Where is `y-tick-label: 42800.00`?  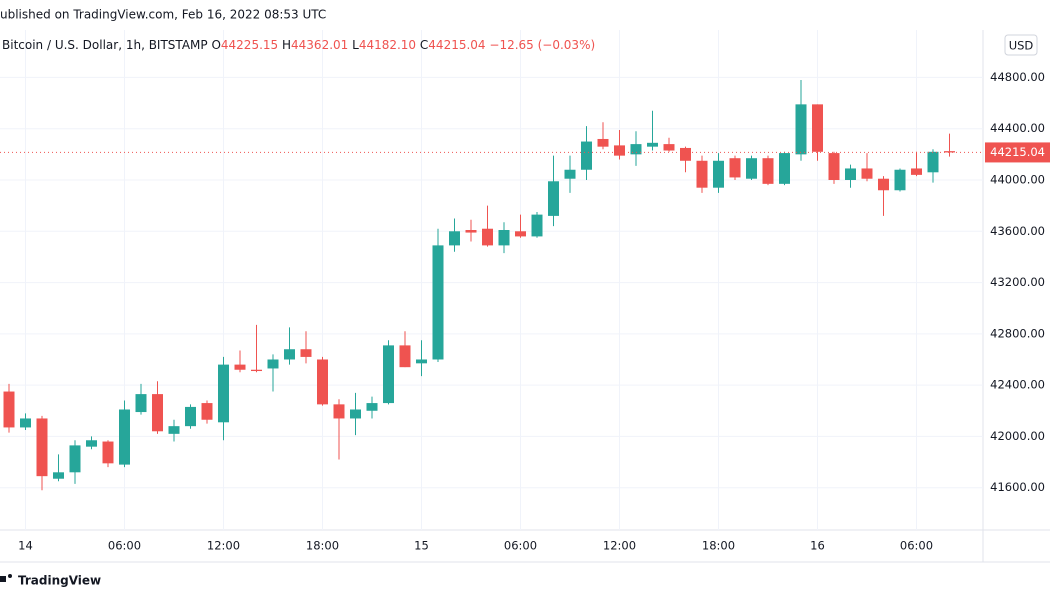
y-tick-label: 42800.00 is located at coordinates (1017, 333).